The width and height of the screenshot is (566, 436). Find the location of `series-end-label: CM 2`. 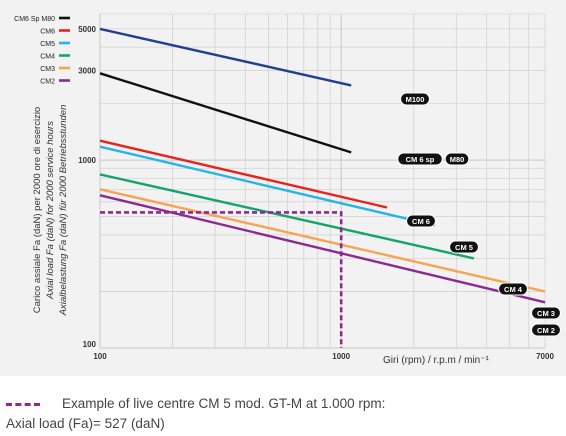

series-end-label: CM 2 is located at coordinates (546, 330).